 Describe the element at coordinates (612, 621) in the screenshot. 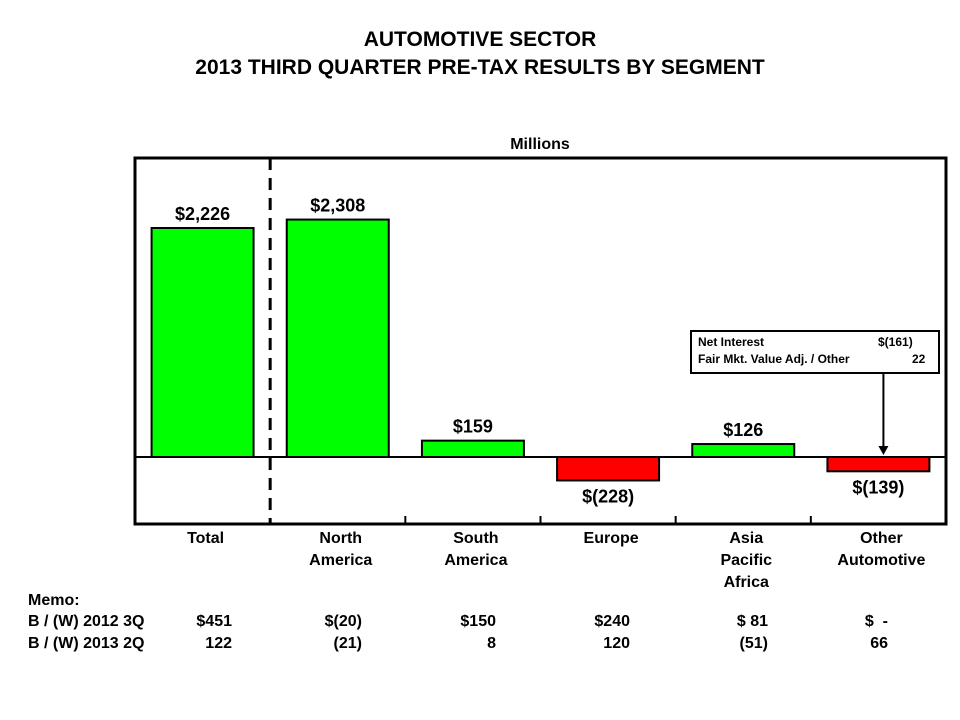

I see `memo-value: $240` at that location.